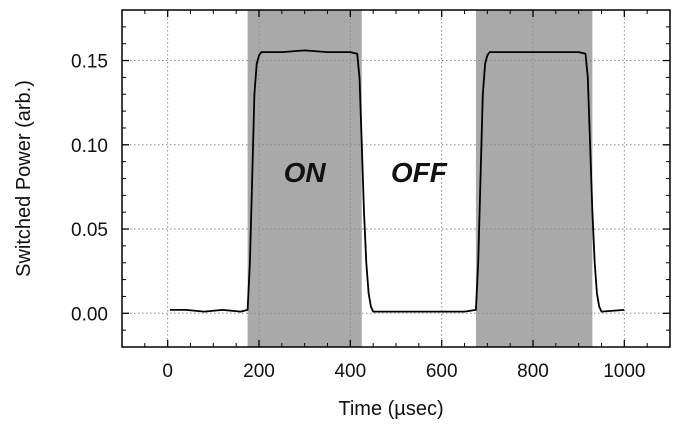 The image size is (674, 426). What do you see at coordinates (89, 314) in the screenshot?
I see `y-tick-label: 0.00` at bounding box center [89, 314].